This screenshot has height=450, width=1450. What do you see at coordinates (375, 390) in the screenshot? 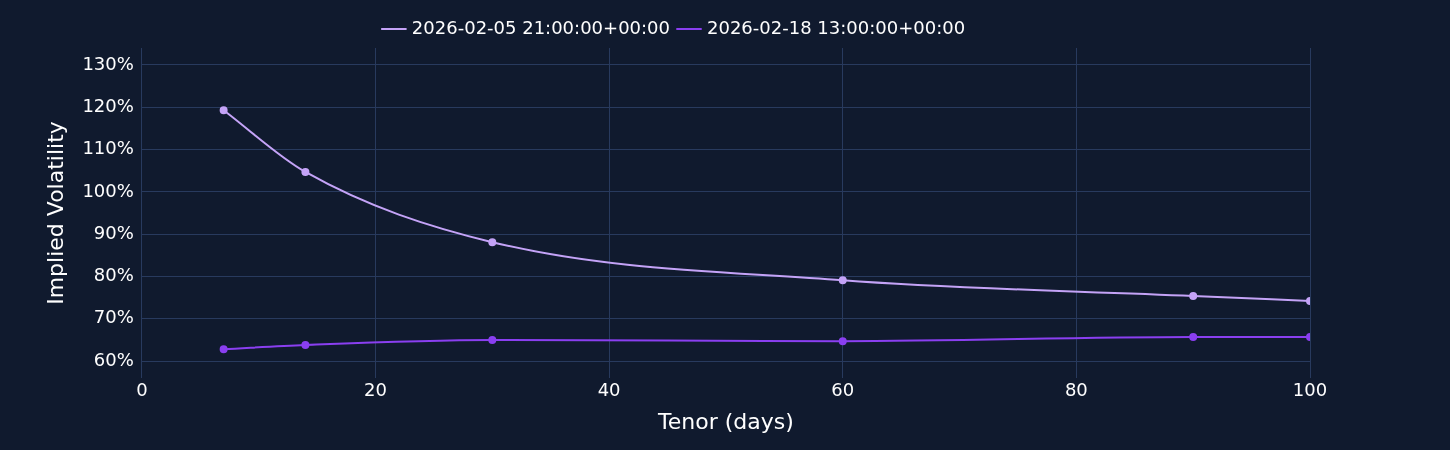
I see `x-tick-label: 20` at bounding box center [375, 390].